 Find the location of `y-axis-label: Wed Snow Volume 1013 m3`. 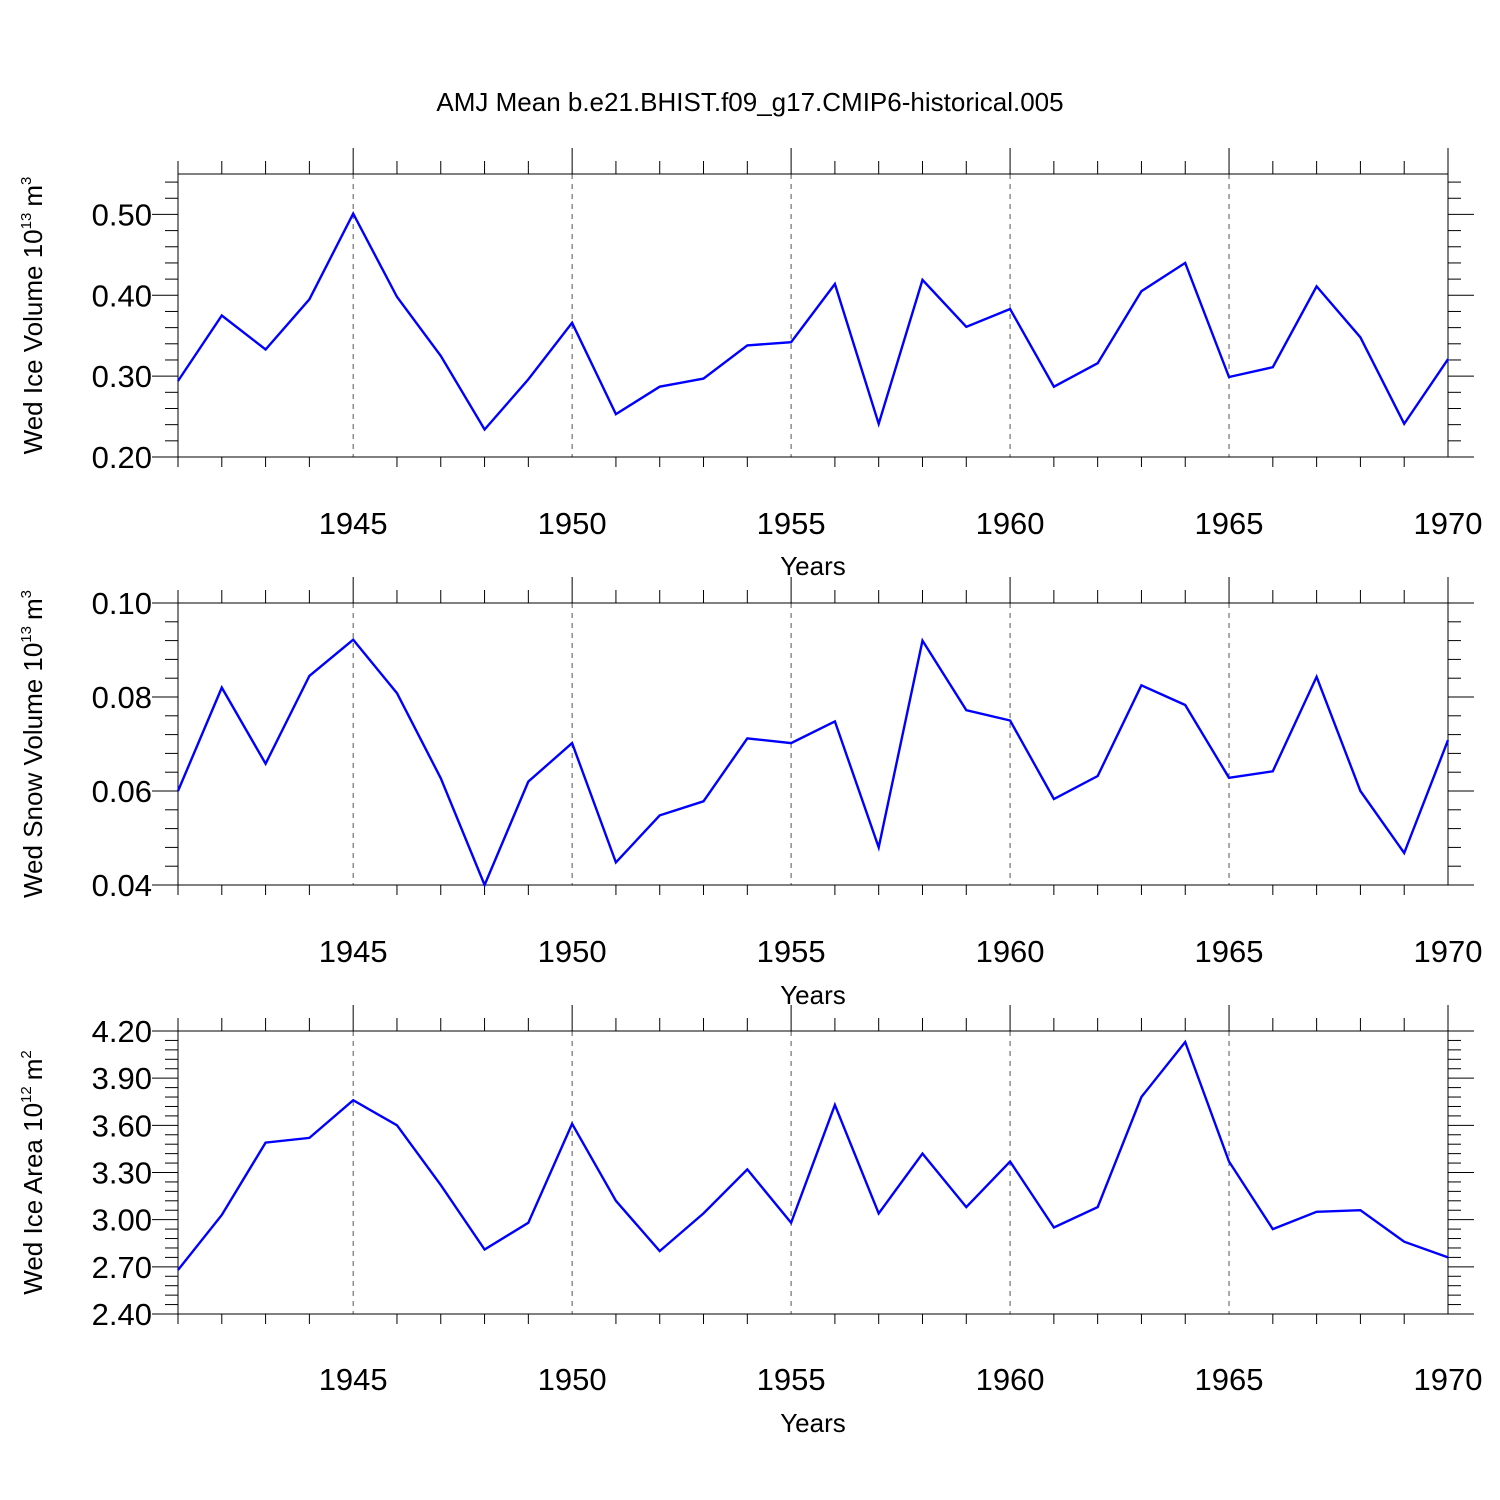

y-axis-label: Wed Snow Volume 1013 m3 is located at coordinates (33, 744).